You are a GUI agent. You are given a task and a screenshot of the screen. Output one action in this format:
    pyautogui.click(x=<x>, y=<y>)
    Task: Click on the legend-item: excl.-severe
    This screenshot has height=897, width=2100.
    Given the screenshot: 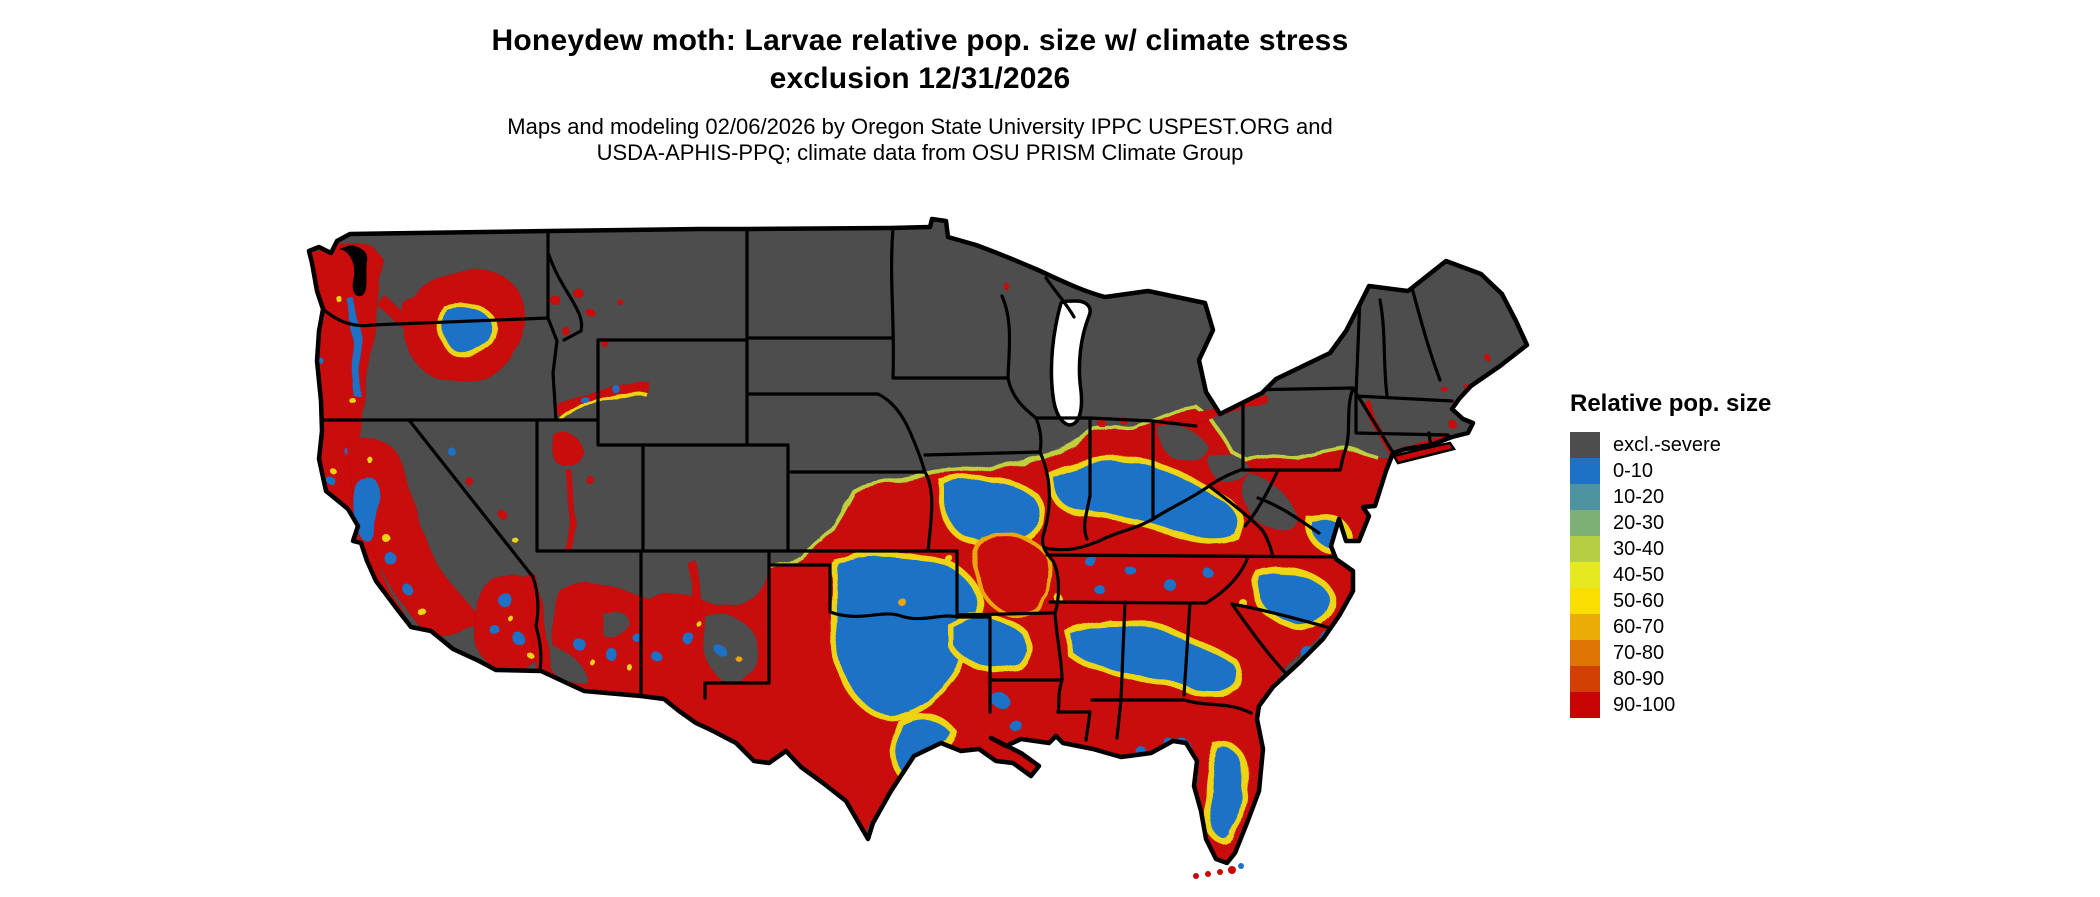 What is the action you would take?
    pyautogui.click(x=1670, y=445)
    